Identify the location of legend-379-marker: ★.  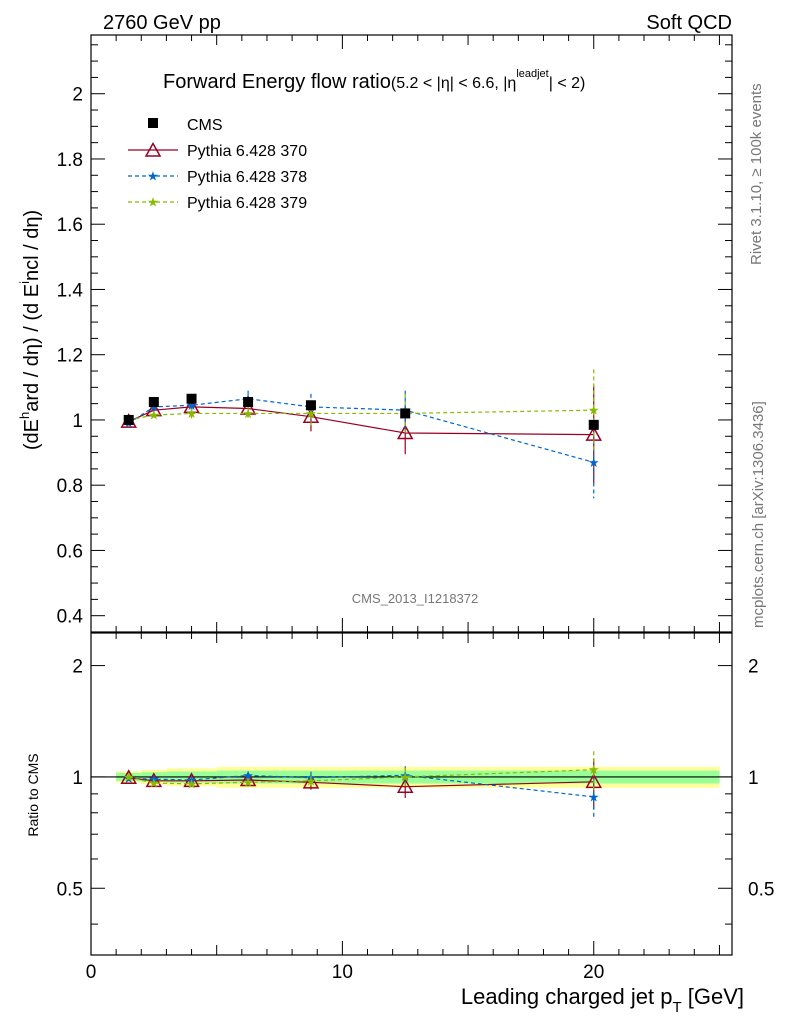
(153, 202).